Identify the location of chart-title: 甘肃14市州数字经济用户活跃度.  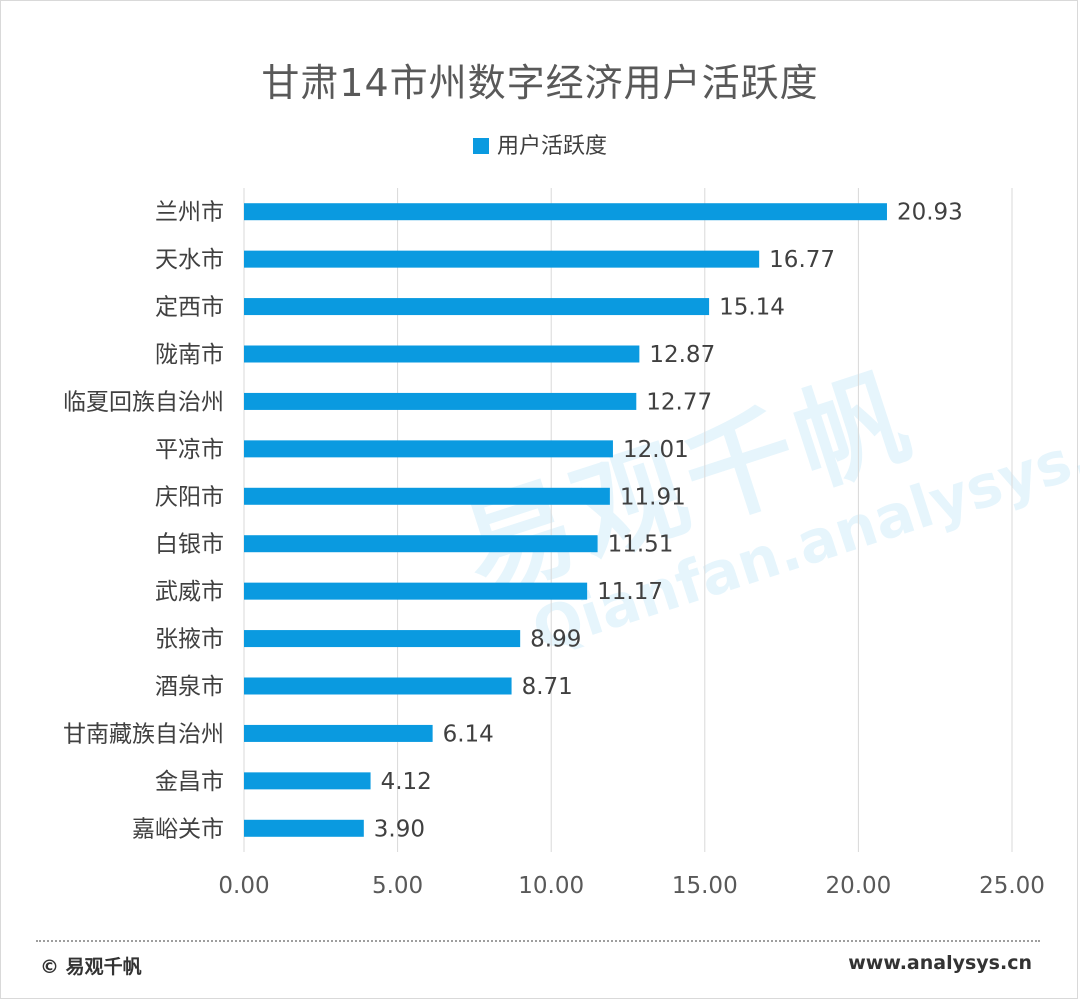
(540, 83).